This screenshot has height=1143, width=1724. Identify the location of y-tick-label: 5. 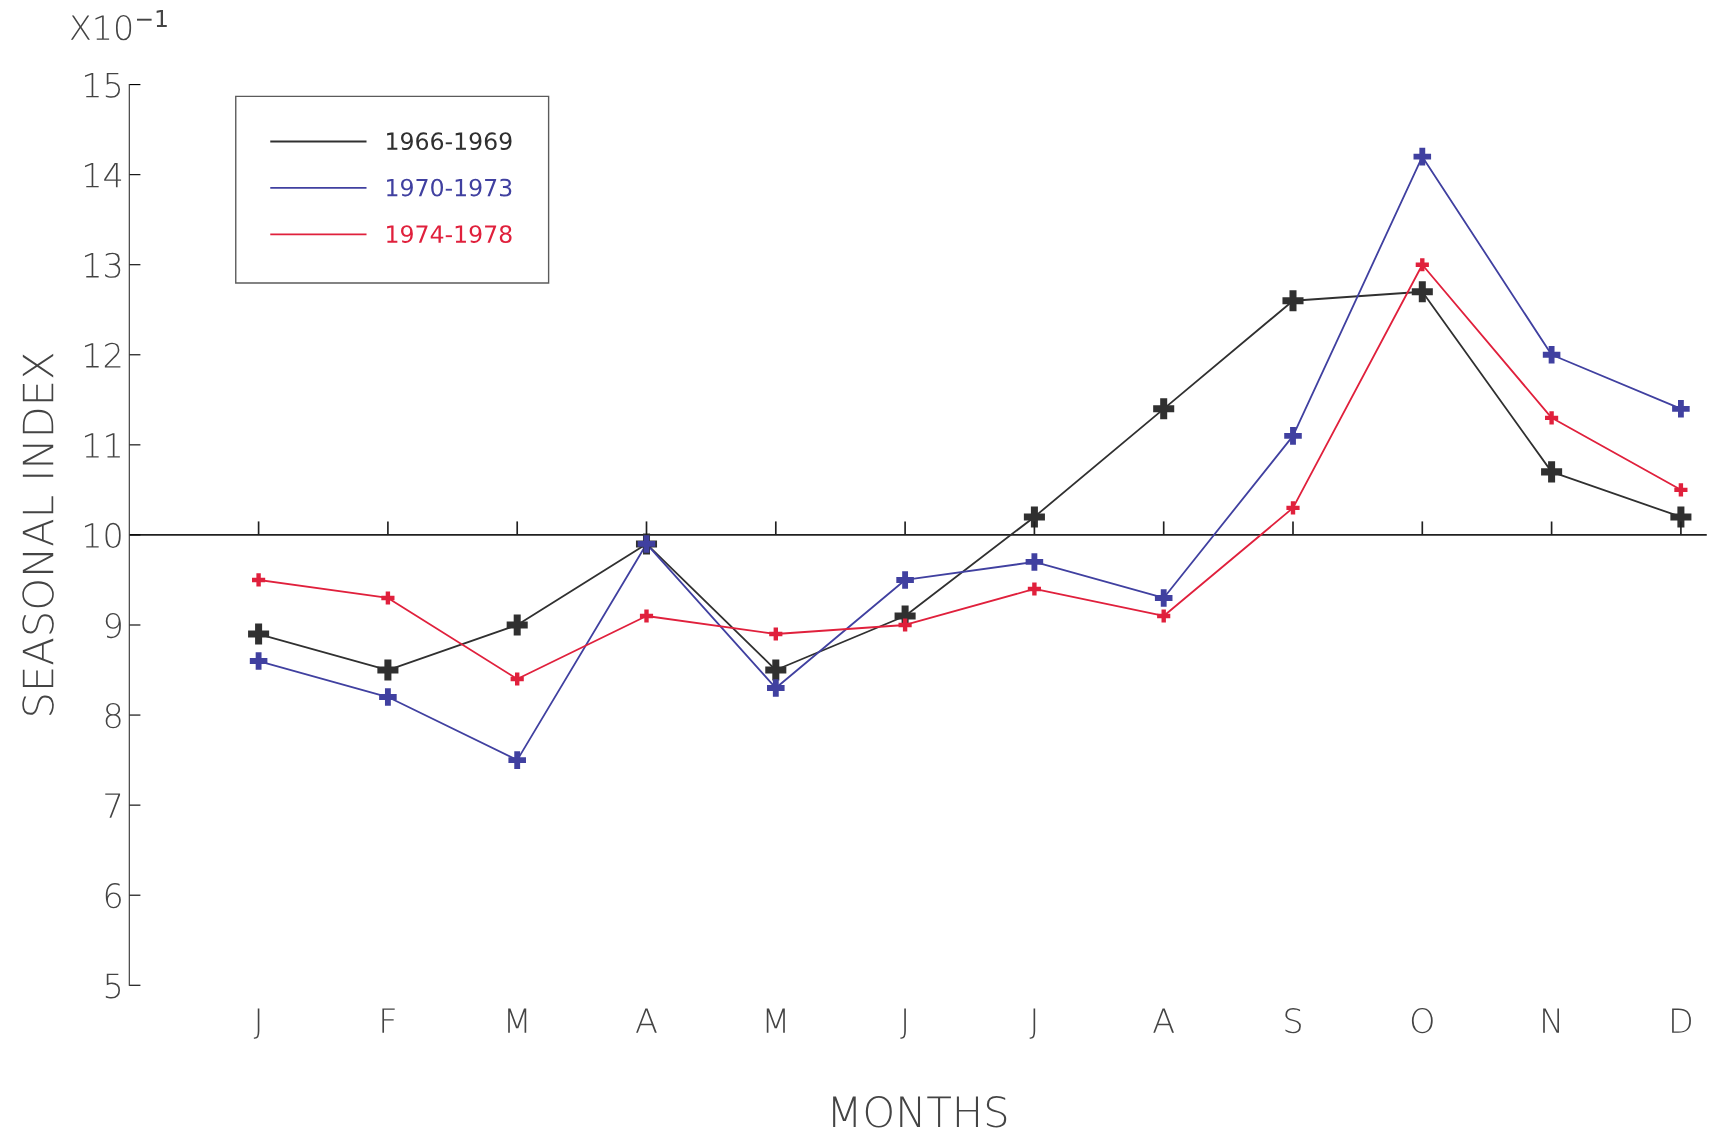
(113, 986).